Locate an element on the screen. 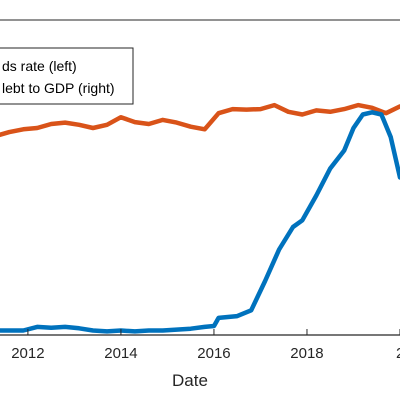  legend-entry-rate: ds rate (left) is located at coordinates (39, 66).